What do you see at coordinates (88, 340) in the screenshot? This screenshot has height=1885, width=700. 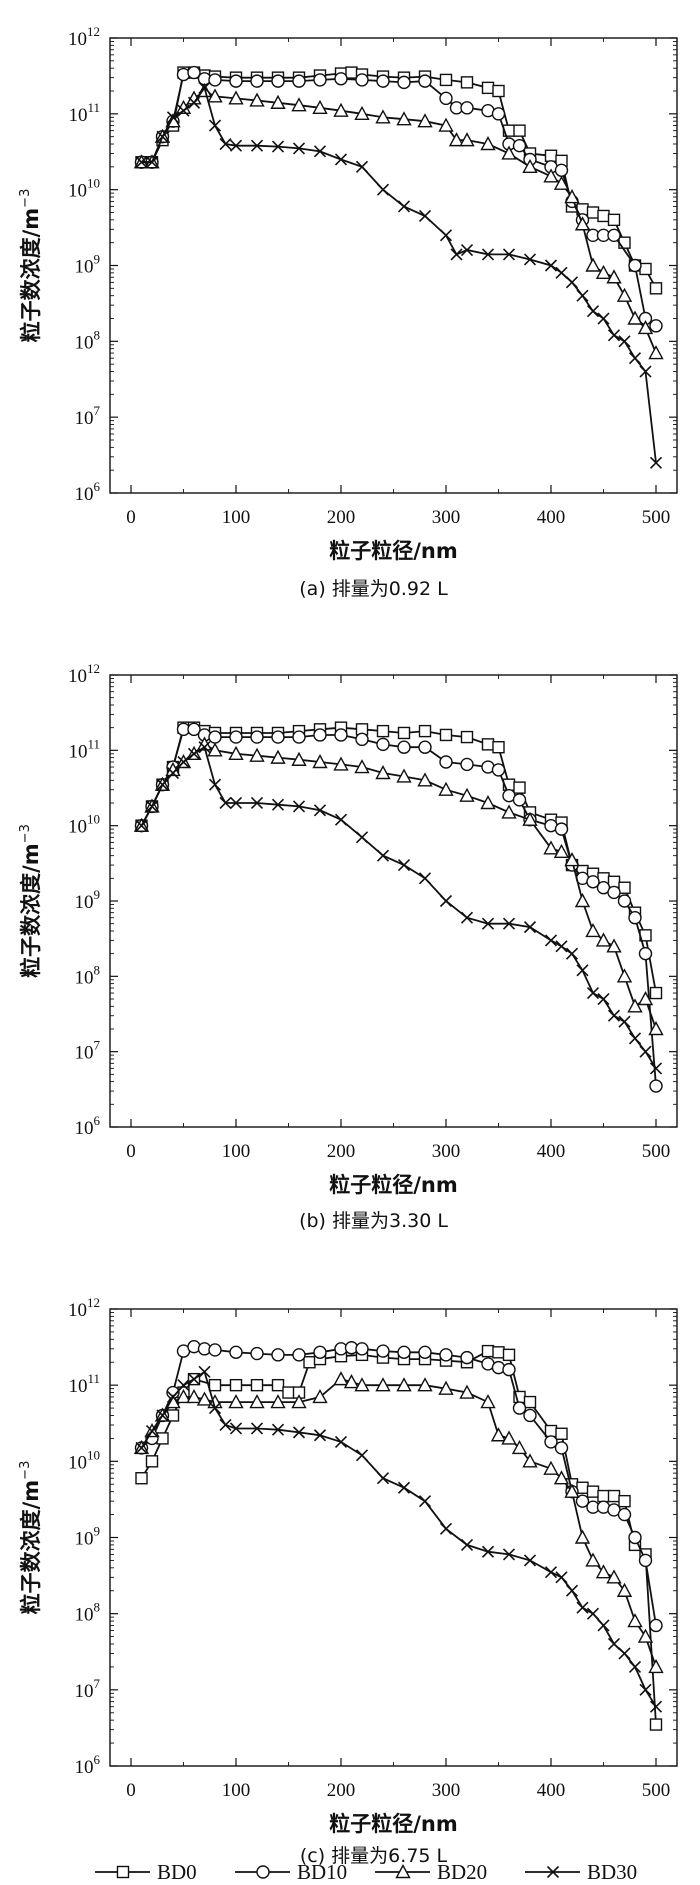 I see `y-tick-label: 10⁸` at bounding box center [88, 340].